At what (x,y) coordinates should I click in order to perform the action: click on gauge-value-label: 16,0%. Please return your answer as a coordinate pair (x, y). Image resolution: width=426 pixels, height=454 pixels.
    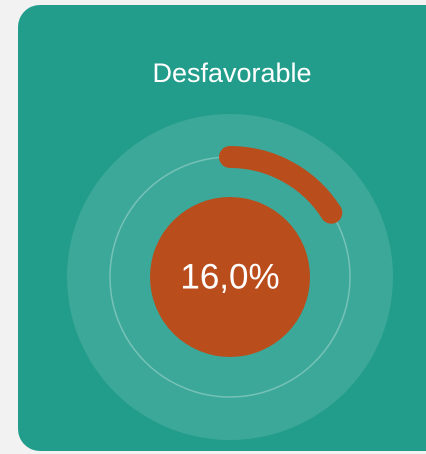
    Looking at the image, I should click on (229, 276).